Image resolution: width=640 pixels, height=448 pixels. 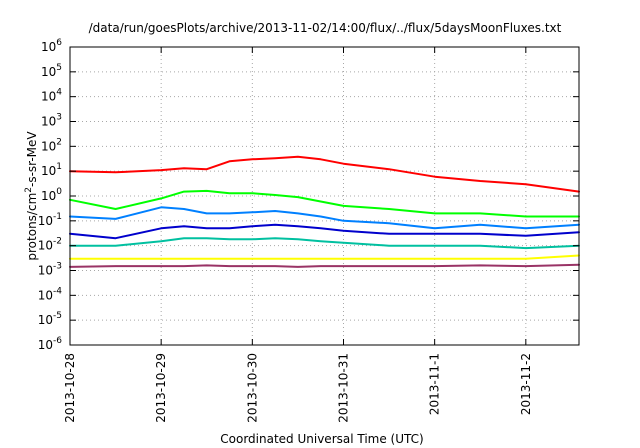 What do you see at coordinates (343, 388) in the screenshot?
I see `x-tick-label: 2013-10-31` at bounding box center [343, 388].